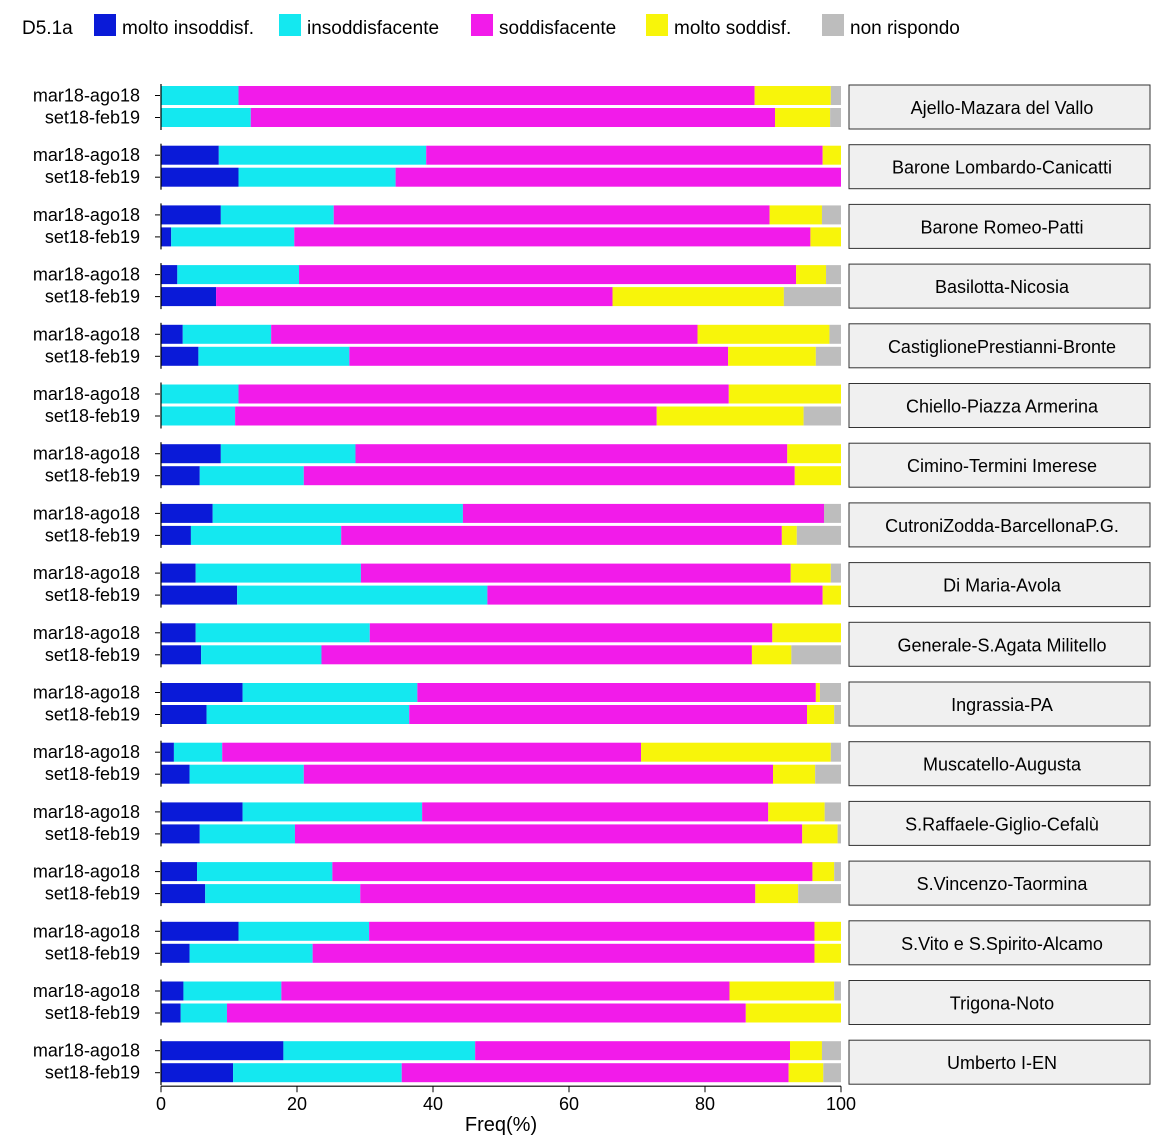  I want to click on x-tick-label: 20, so click(297, 1104).